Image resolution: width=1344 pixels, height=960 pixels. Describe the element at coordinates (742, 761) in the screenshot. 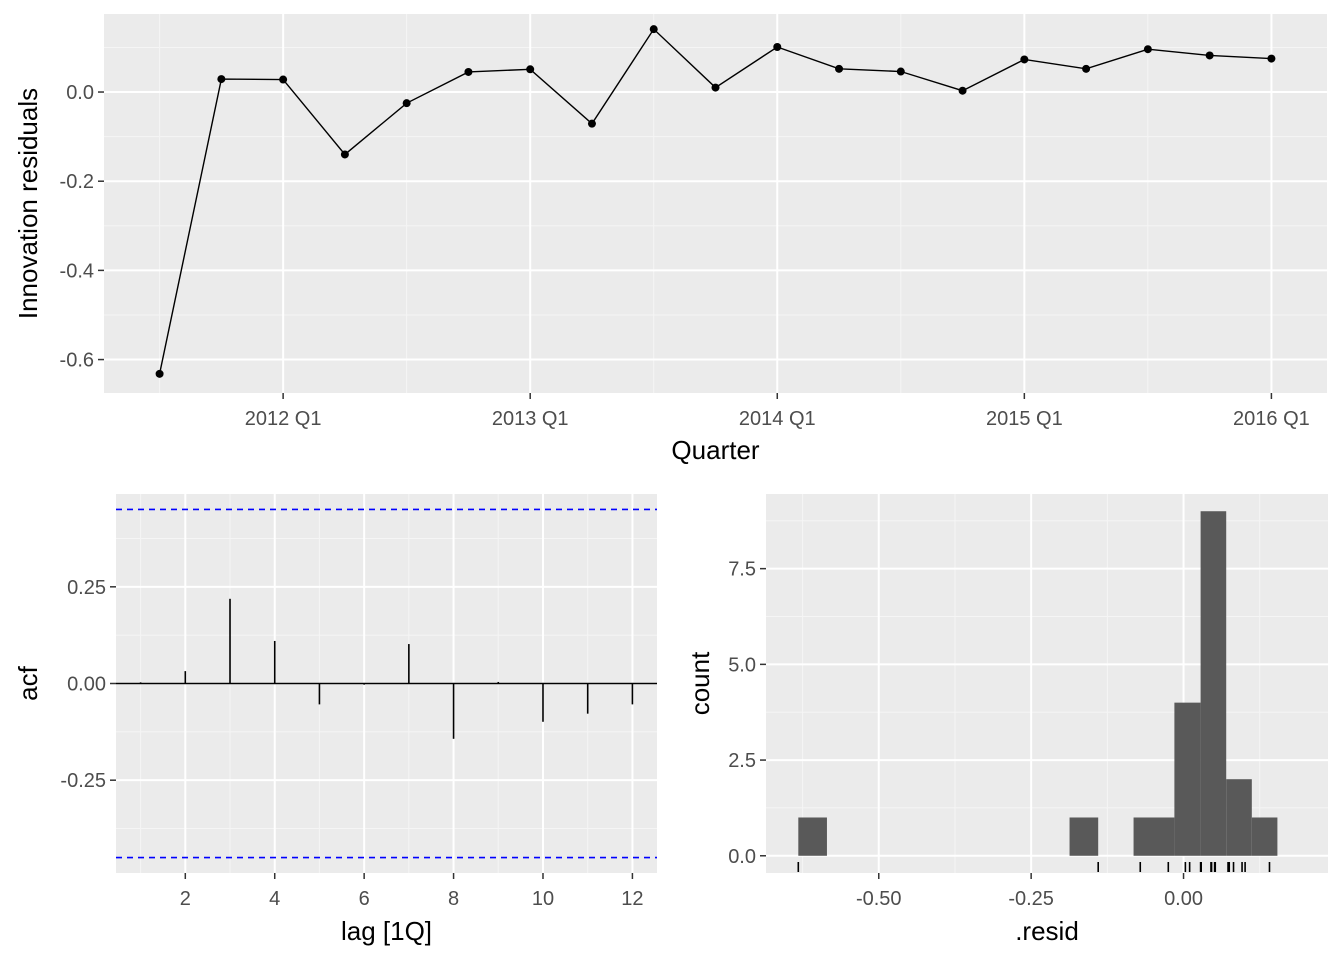

I see `y-tick-label: 2.5` at that location.